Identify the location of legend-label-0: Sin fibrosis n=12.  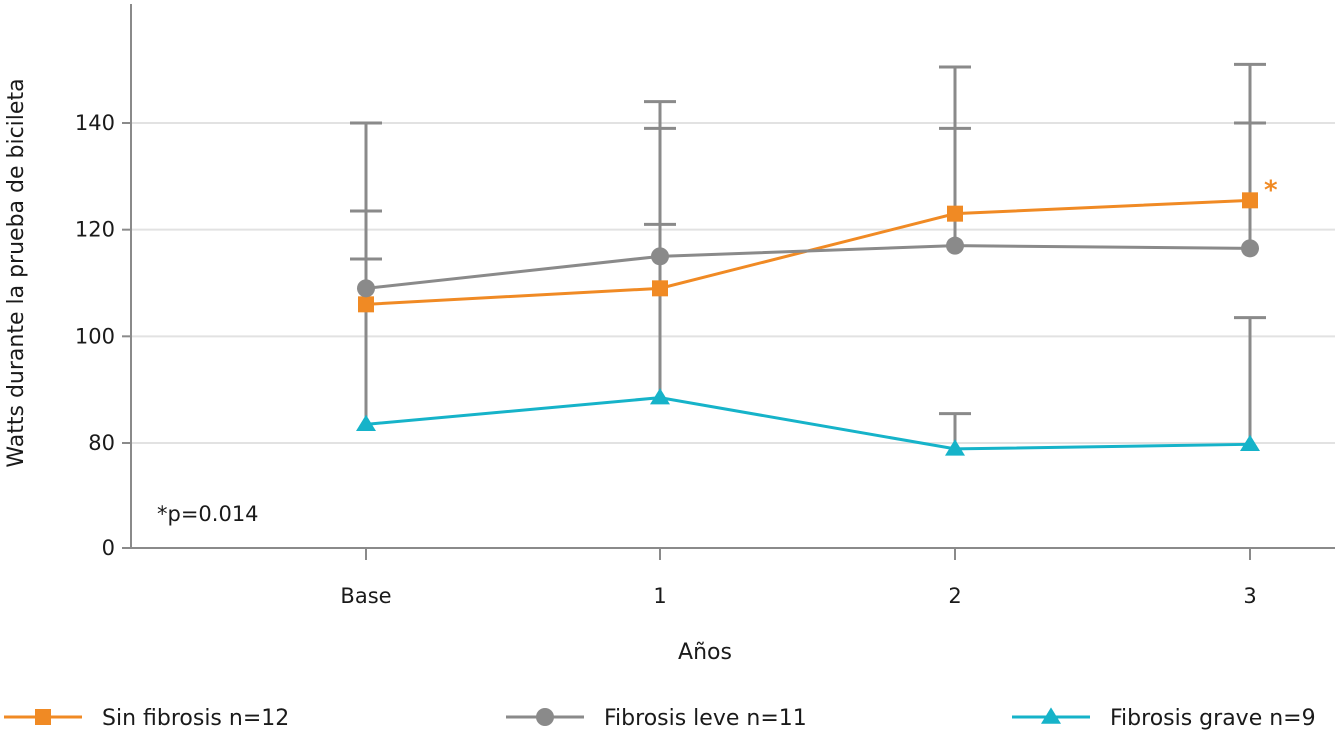
(195, 718).